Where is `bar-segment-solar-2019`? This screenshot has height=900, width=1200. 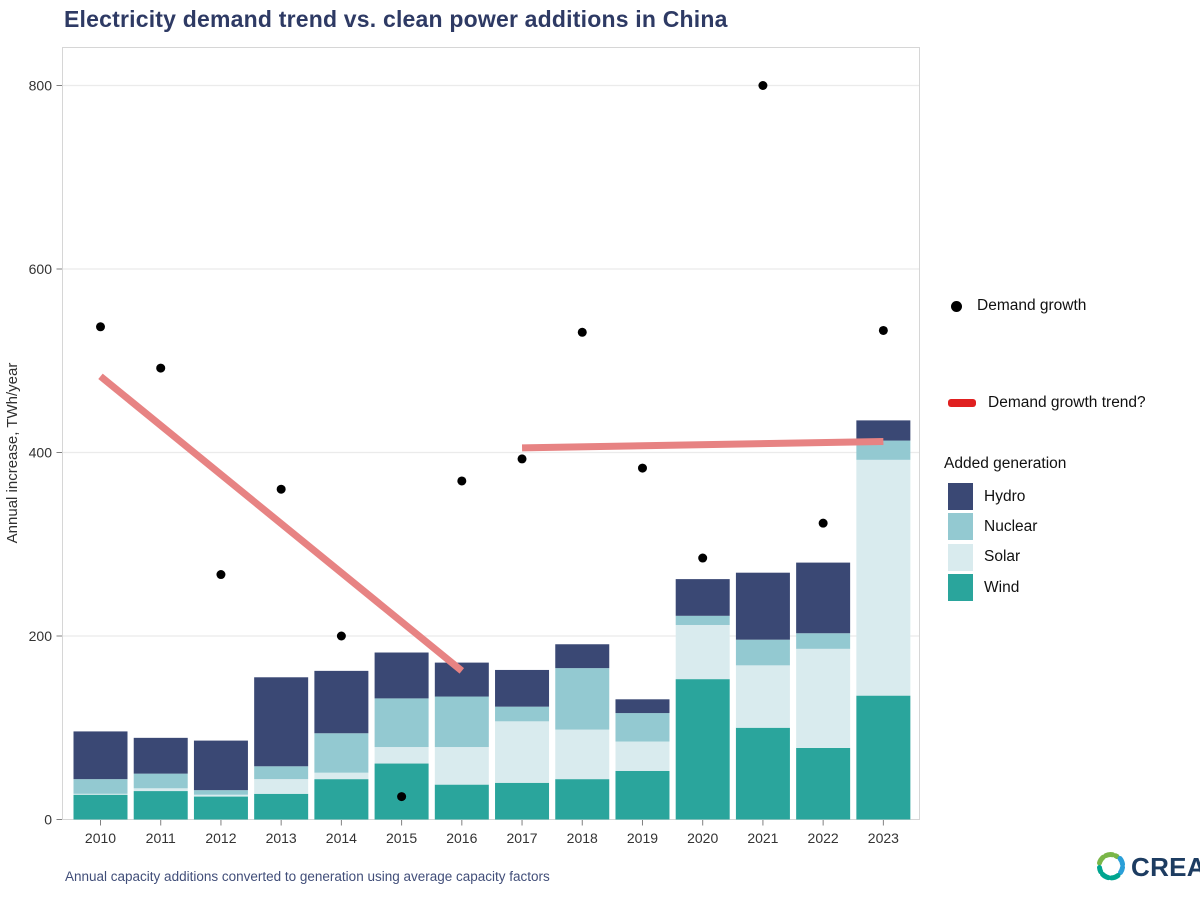
bar-segment-solar-2019 is located at coordinates (642, 756).